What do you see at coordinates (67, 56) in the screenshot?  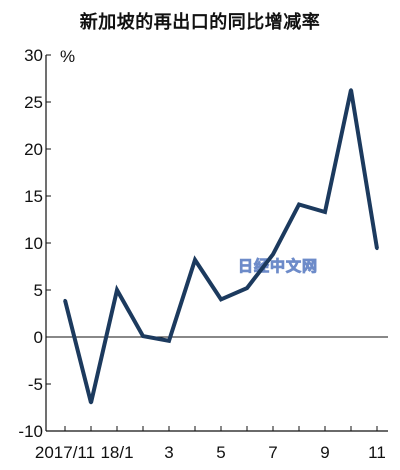 I see `y-axis-unit: %` at bounding box center [67, 56].